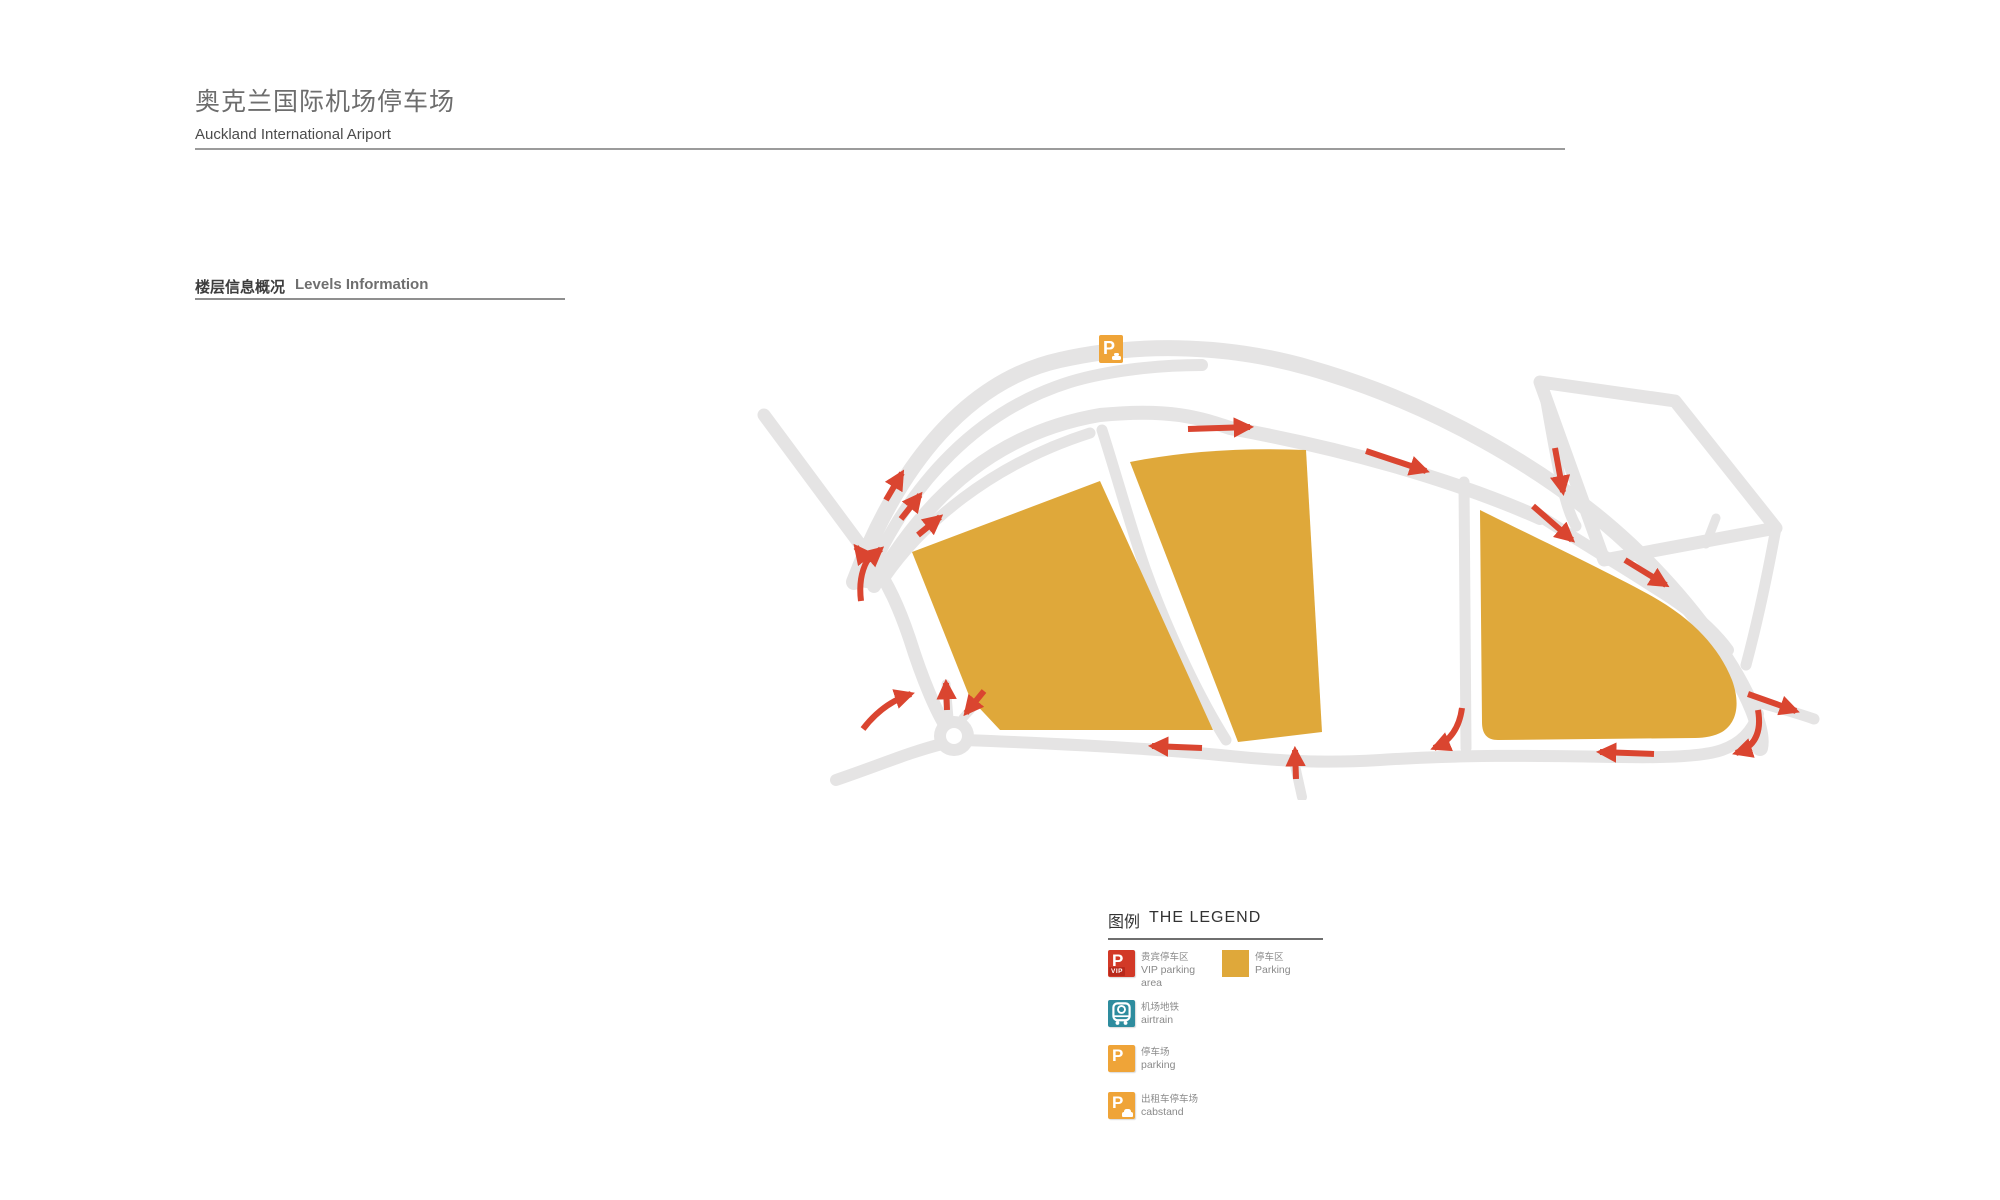 The width and height of the screenshot is (2000, 1200). Describe the element at coordinates (1269, 957) in the screenshot. I see `legend-label-cn: 停车区` at that location.